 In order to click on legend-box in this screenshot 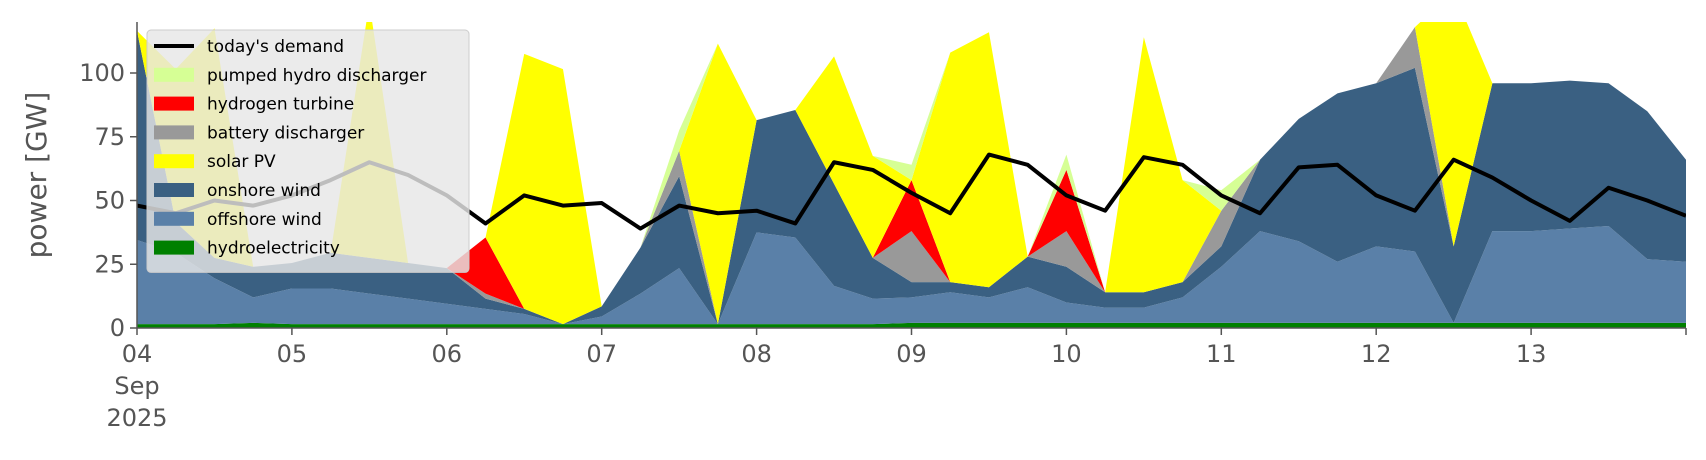, I will do `click(308, 151)`.